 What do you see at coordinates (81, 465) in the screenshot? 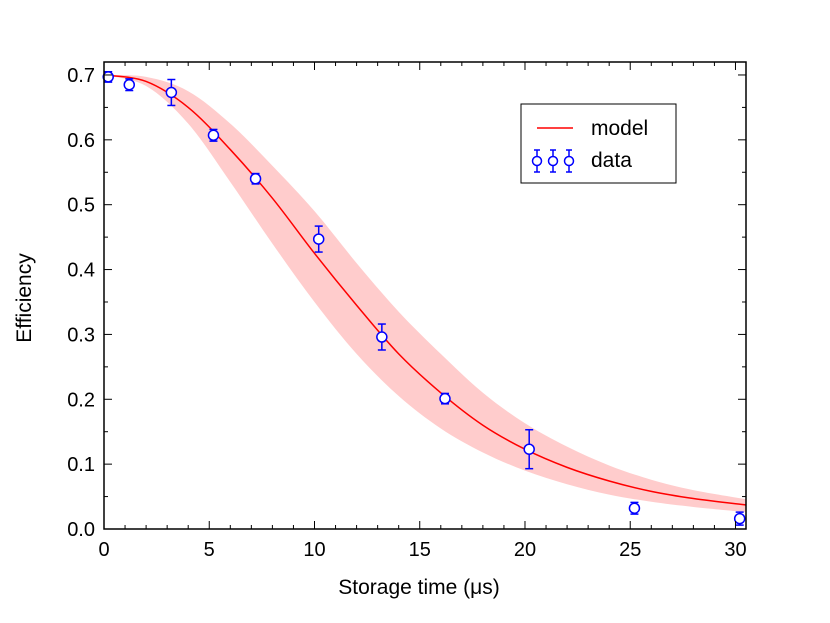
I see `y-tick-label: 0.1` at bounding box center [81, 465].